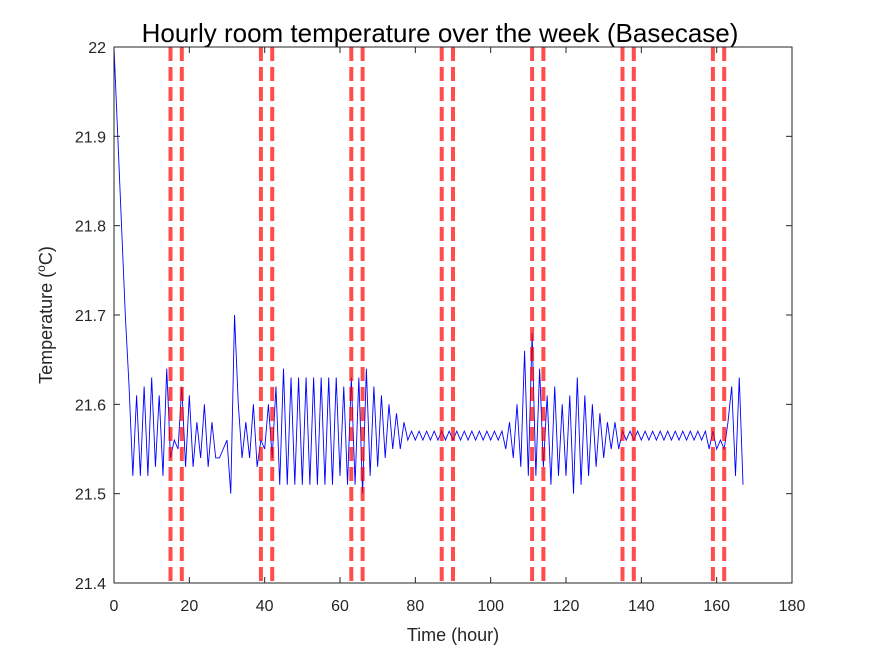 This screenshot has width=875, height=661. What do you see at coordinates (189, 606) in the screenshot?
I see `x-tick-label: 20` at bounding box center [189, 606].